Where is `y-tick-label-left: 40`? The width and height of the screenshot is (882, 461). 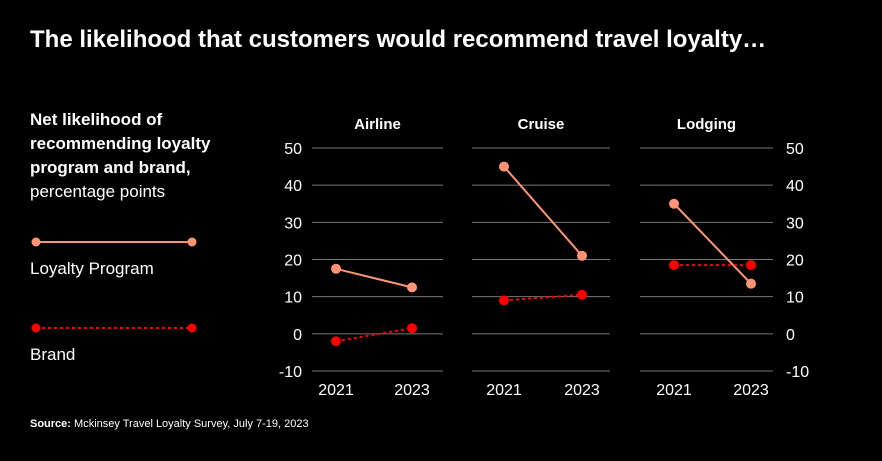
y-tick-label-left: 40 is located at coordinates (293, 186).